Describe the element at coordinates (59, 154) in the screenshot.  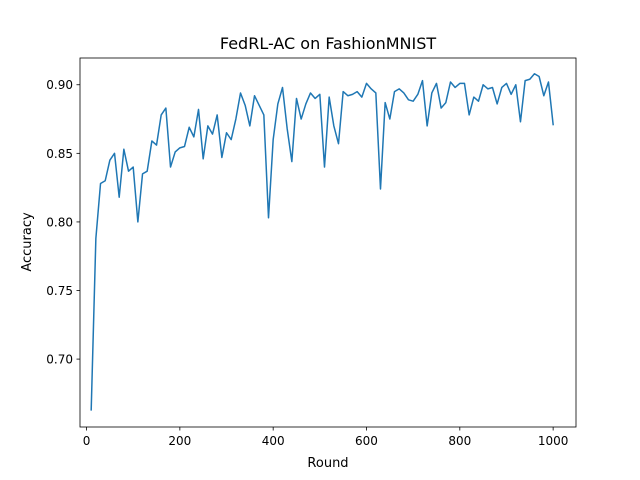
I see `y-tick-label: 0.85` at that location.